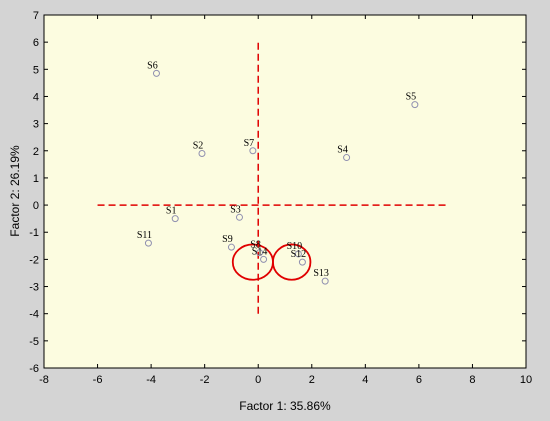 Image resolution: width=550 pixels, height=421 pixels. Describe the element at coordinates (295, 246) in the screenshot. I see `data-point-label: S10` at that location.